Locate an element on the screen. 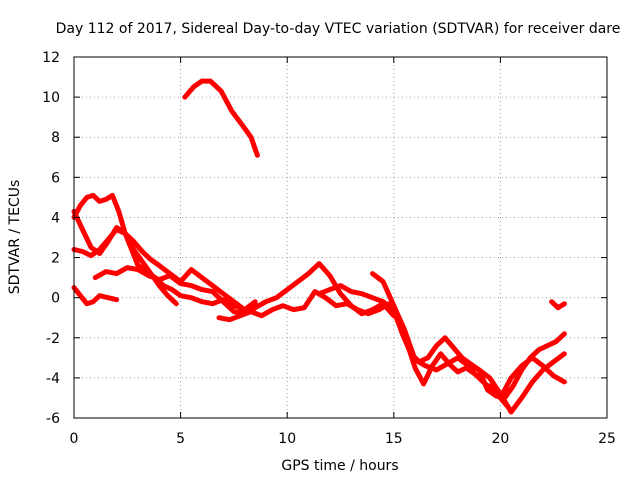 The height and width of the screenshot is (480, 640). x-tick-label: 5 is located at coordinates (180, 439).